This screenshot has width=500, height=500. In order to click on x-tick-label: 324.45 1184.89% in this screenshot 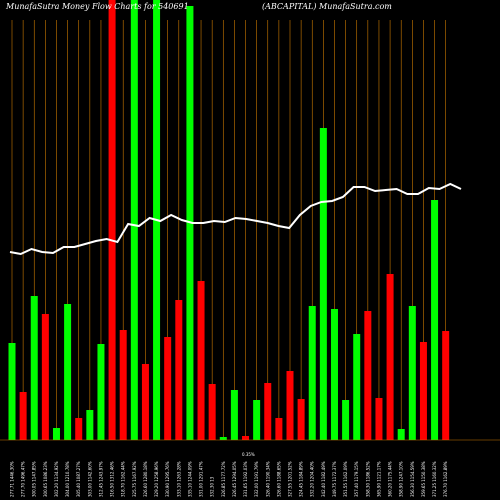, I will do `click(301, 479)`.